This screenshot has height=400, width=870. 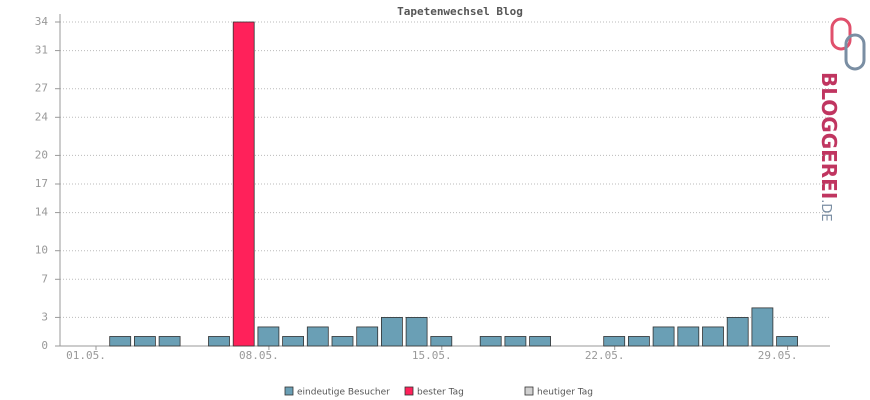 I want to click on legend-label: eindeutige Besucher, so click(x=343, y=393).